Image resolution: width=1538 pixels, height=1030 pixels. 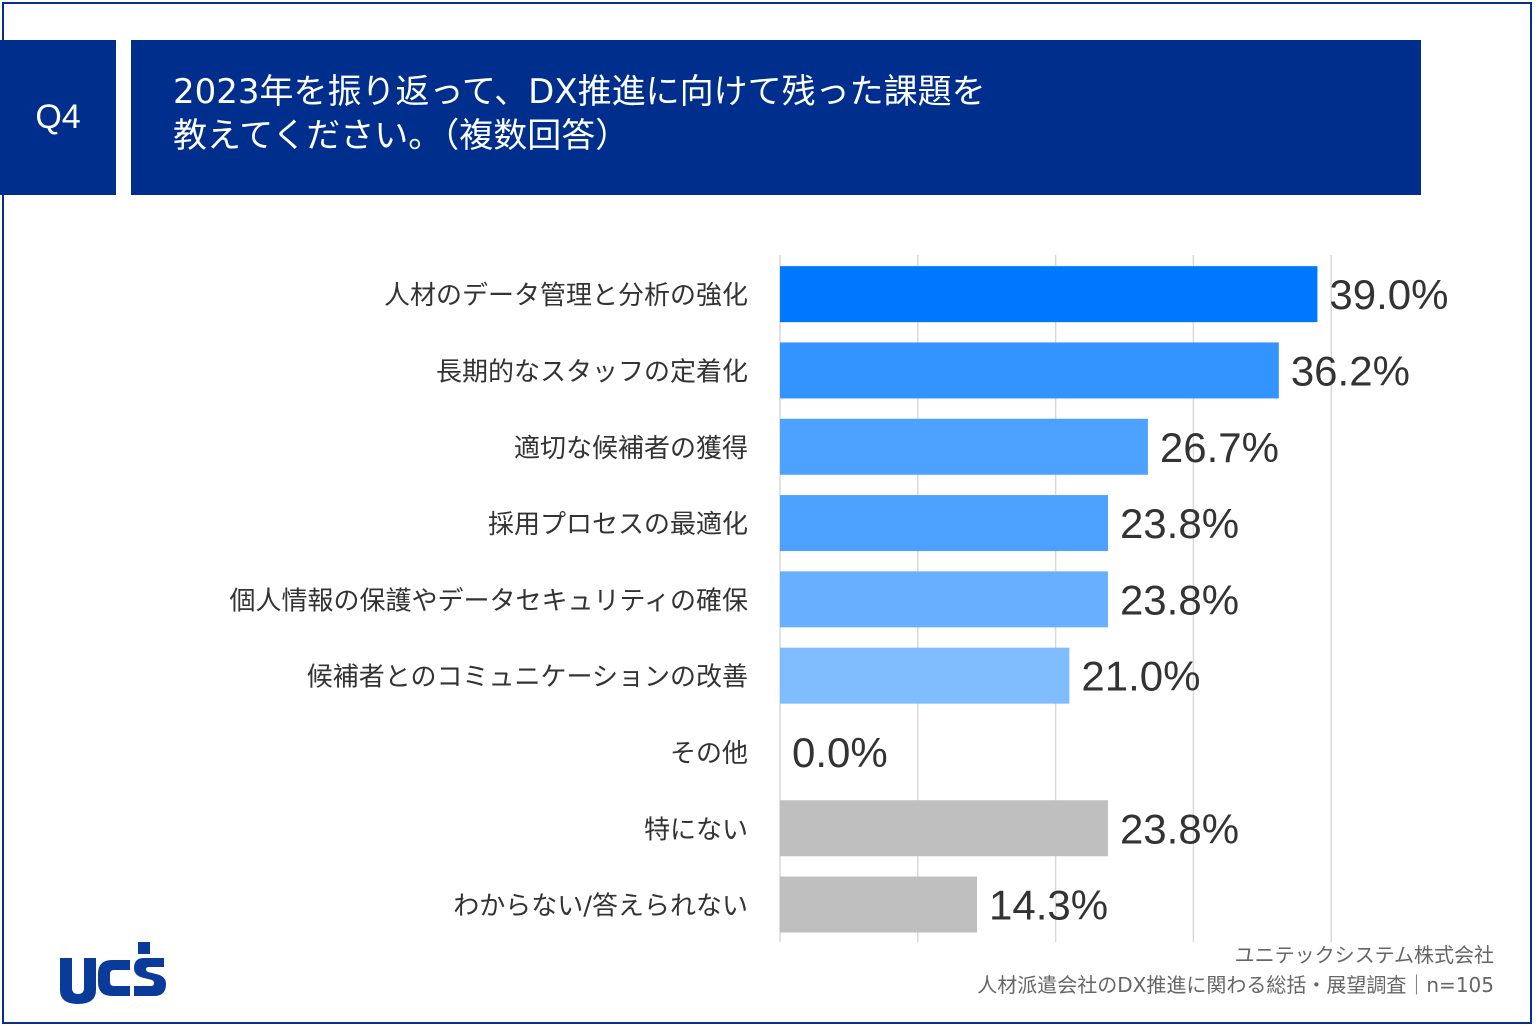 What do you see at coordinates (1140, 676) in the screenshot?
I see `value-label: 21.0%` at bounding box center [1140, 676].